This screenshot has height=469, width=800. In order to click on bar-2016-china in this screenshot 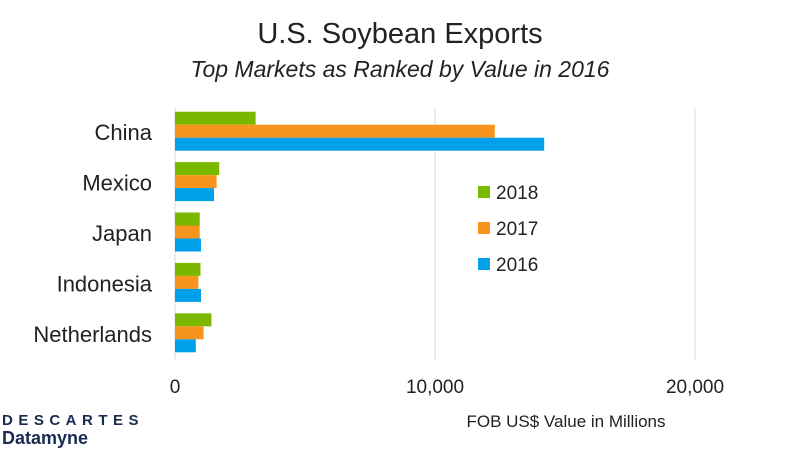, I will do `click(360, 144)`.